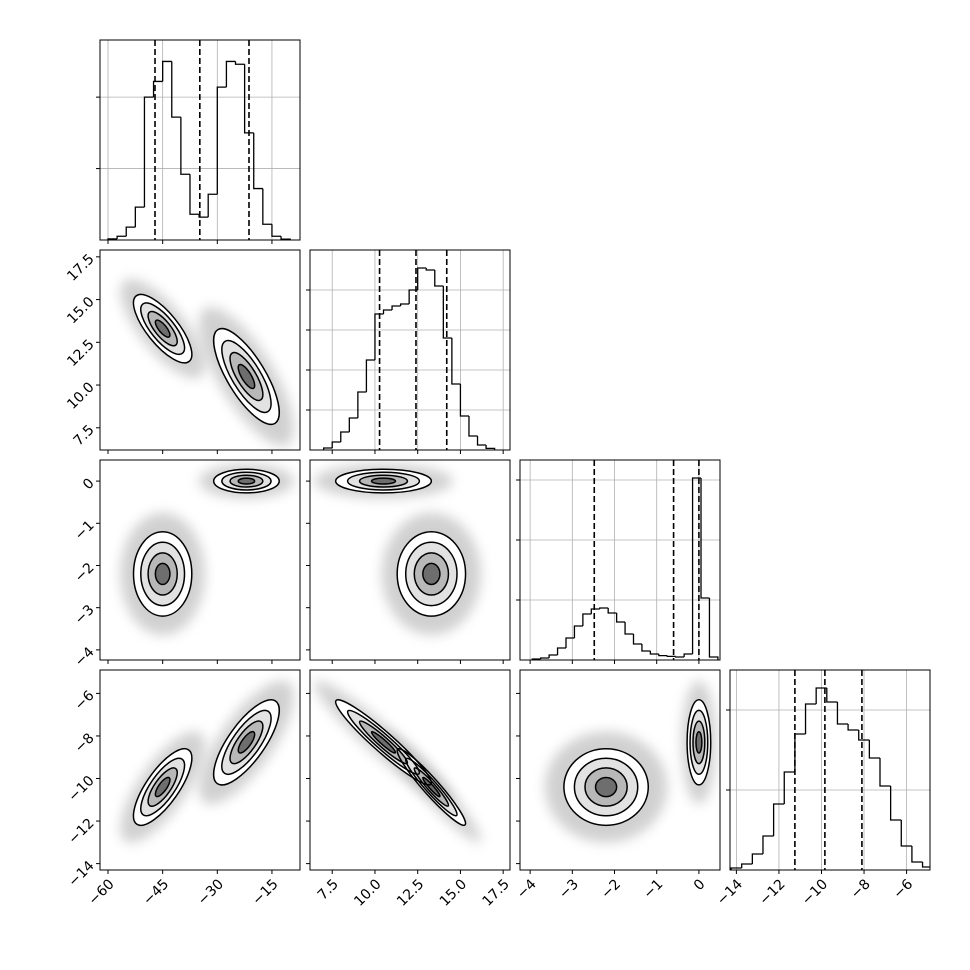  What do you see at coordinates (453, 892) in the screenshot?
I see `x-tick-label: 15.0` at bounding box center [453, 892].